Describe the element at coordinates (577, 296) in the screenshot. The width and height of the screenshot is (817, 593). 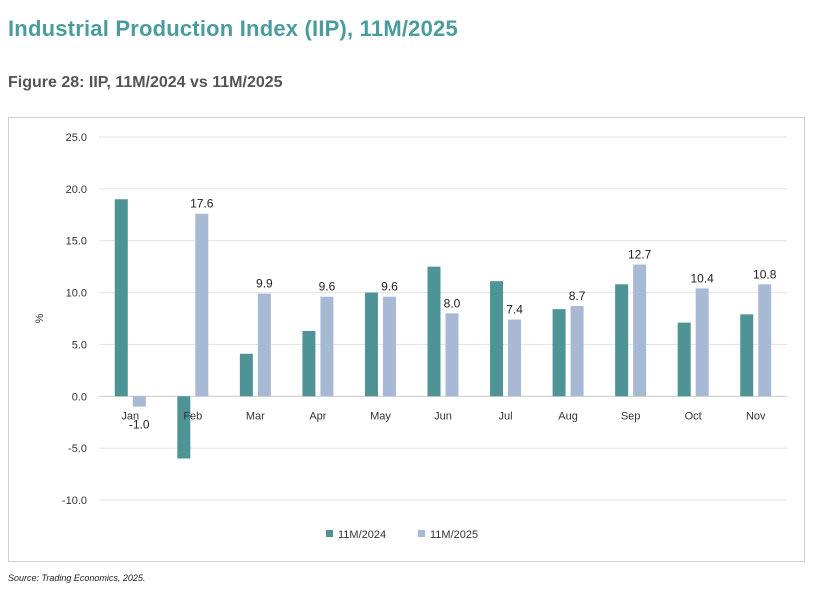
I see `data-label: 8.7` at that location.